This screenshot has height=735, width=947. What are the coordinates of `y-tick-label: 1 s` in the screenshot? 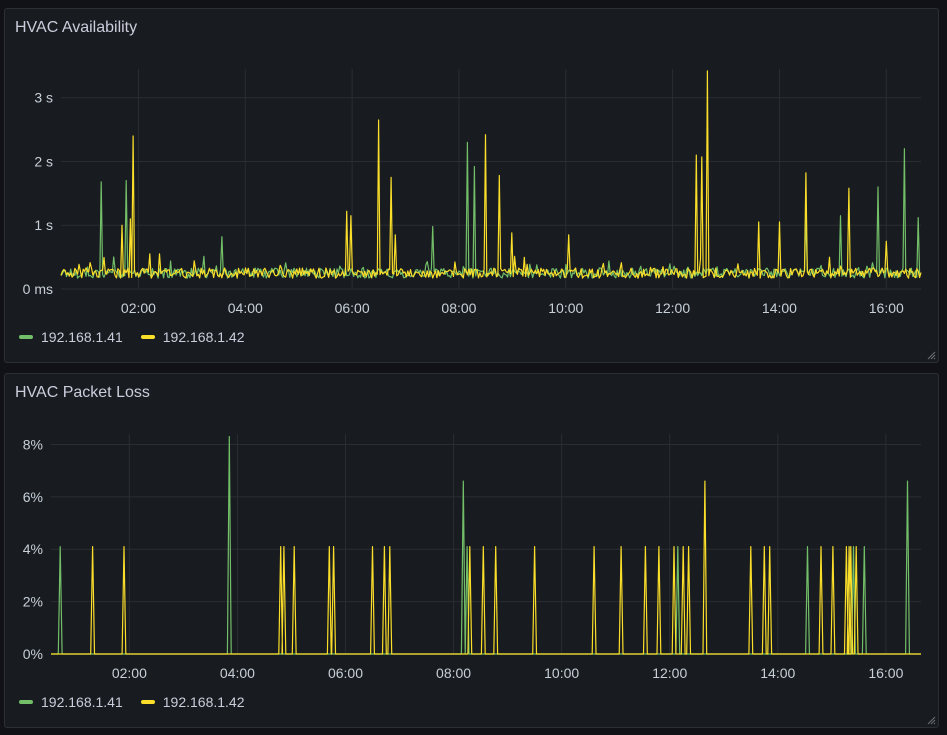 It's located at (43, 225).